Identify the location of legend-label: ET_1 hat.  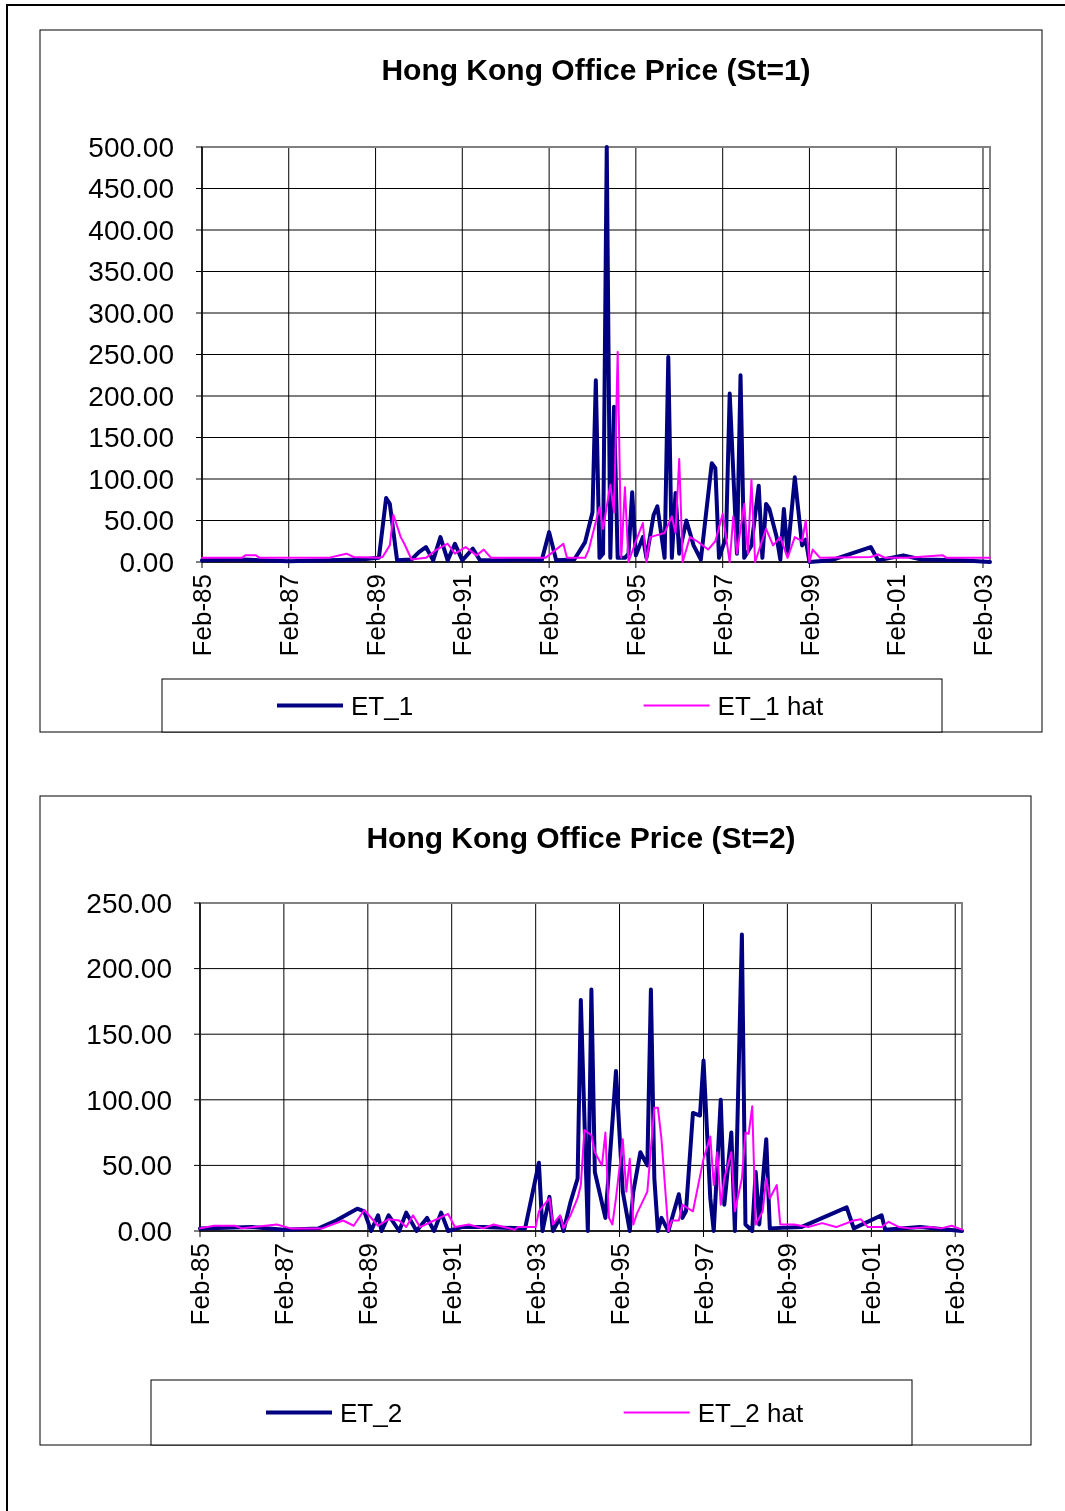
(770, 705).